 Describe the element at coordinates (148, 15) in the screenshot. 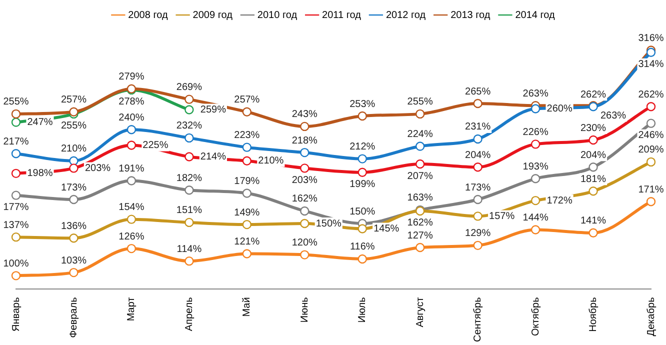

I see `legend-label: 2008 год` at that location.